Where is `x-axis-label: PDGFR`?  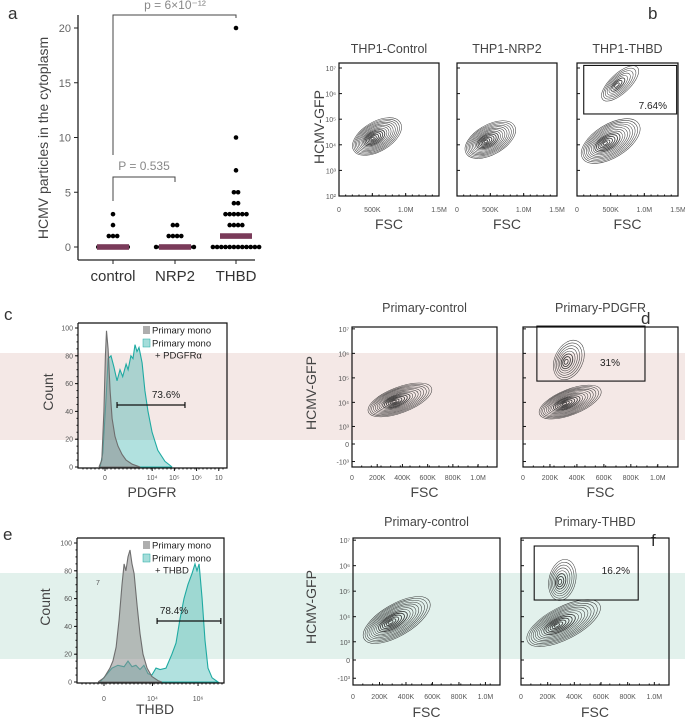 x-axis-label: PDGFR is located at coordinates (152, 492).